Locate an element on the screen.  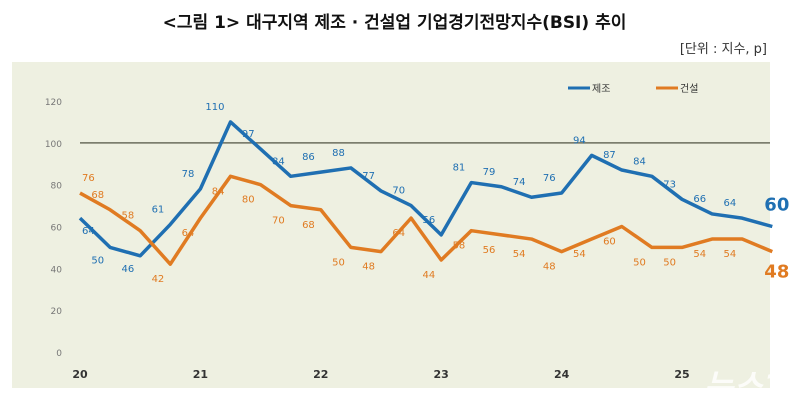
chart-title: <그림 1> 대구지역 제조 · 건설업 기업경기전망지수(BSI) 추이 is located at coordinates (394, 23).